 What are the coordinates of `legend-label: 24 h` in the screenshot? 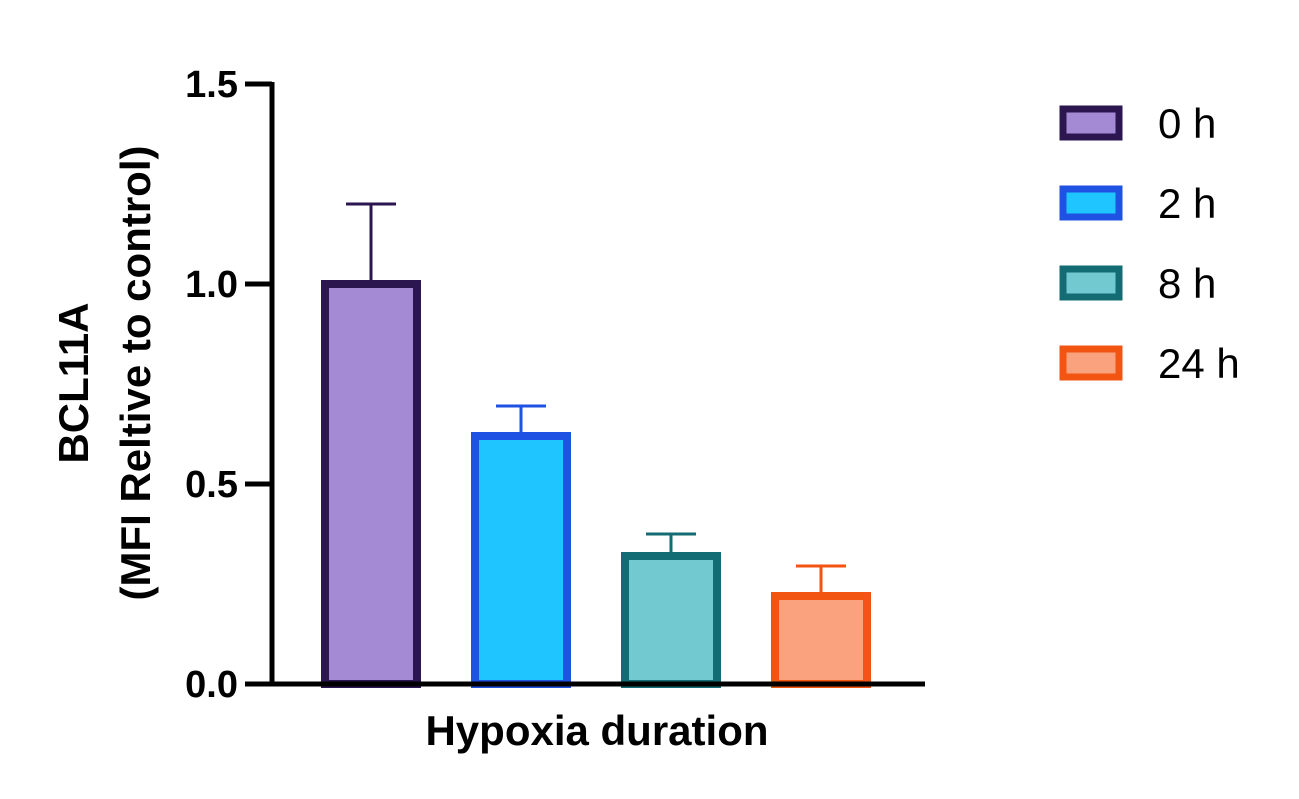 It's located at (1199, 363).